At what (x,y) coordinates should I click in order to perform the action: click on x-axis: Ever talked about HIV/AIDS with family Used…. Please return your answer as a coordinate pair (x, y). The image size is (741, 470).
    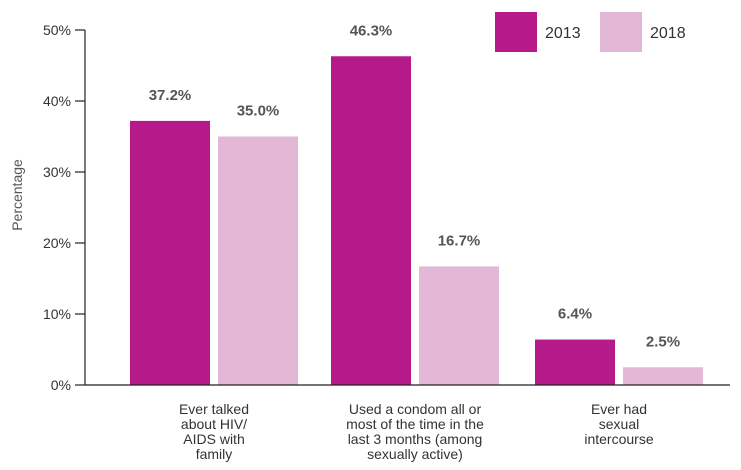
    Looking at the image, I should click on (407, 423).